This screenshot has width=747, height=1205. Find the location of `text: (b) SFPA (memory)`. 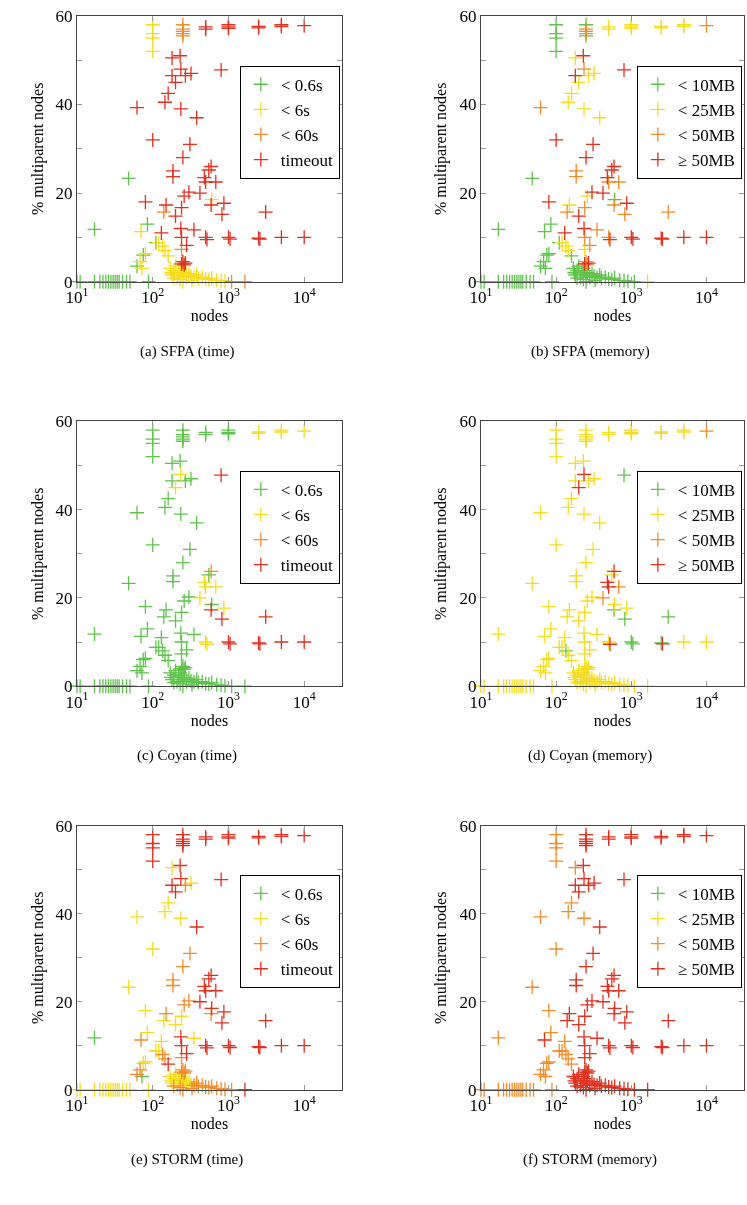

text: (b) SFPA (memory) is located at coordinates (590, 351).